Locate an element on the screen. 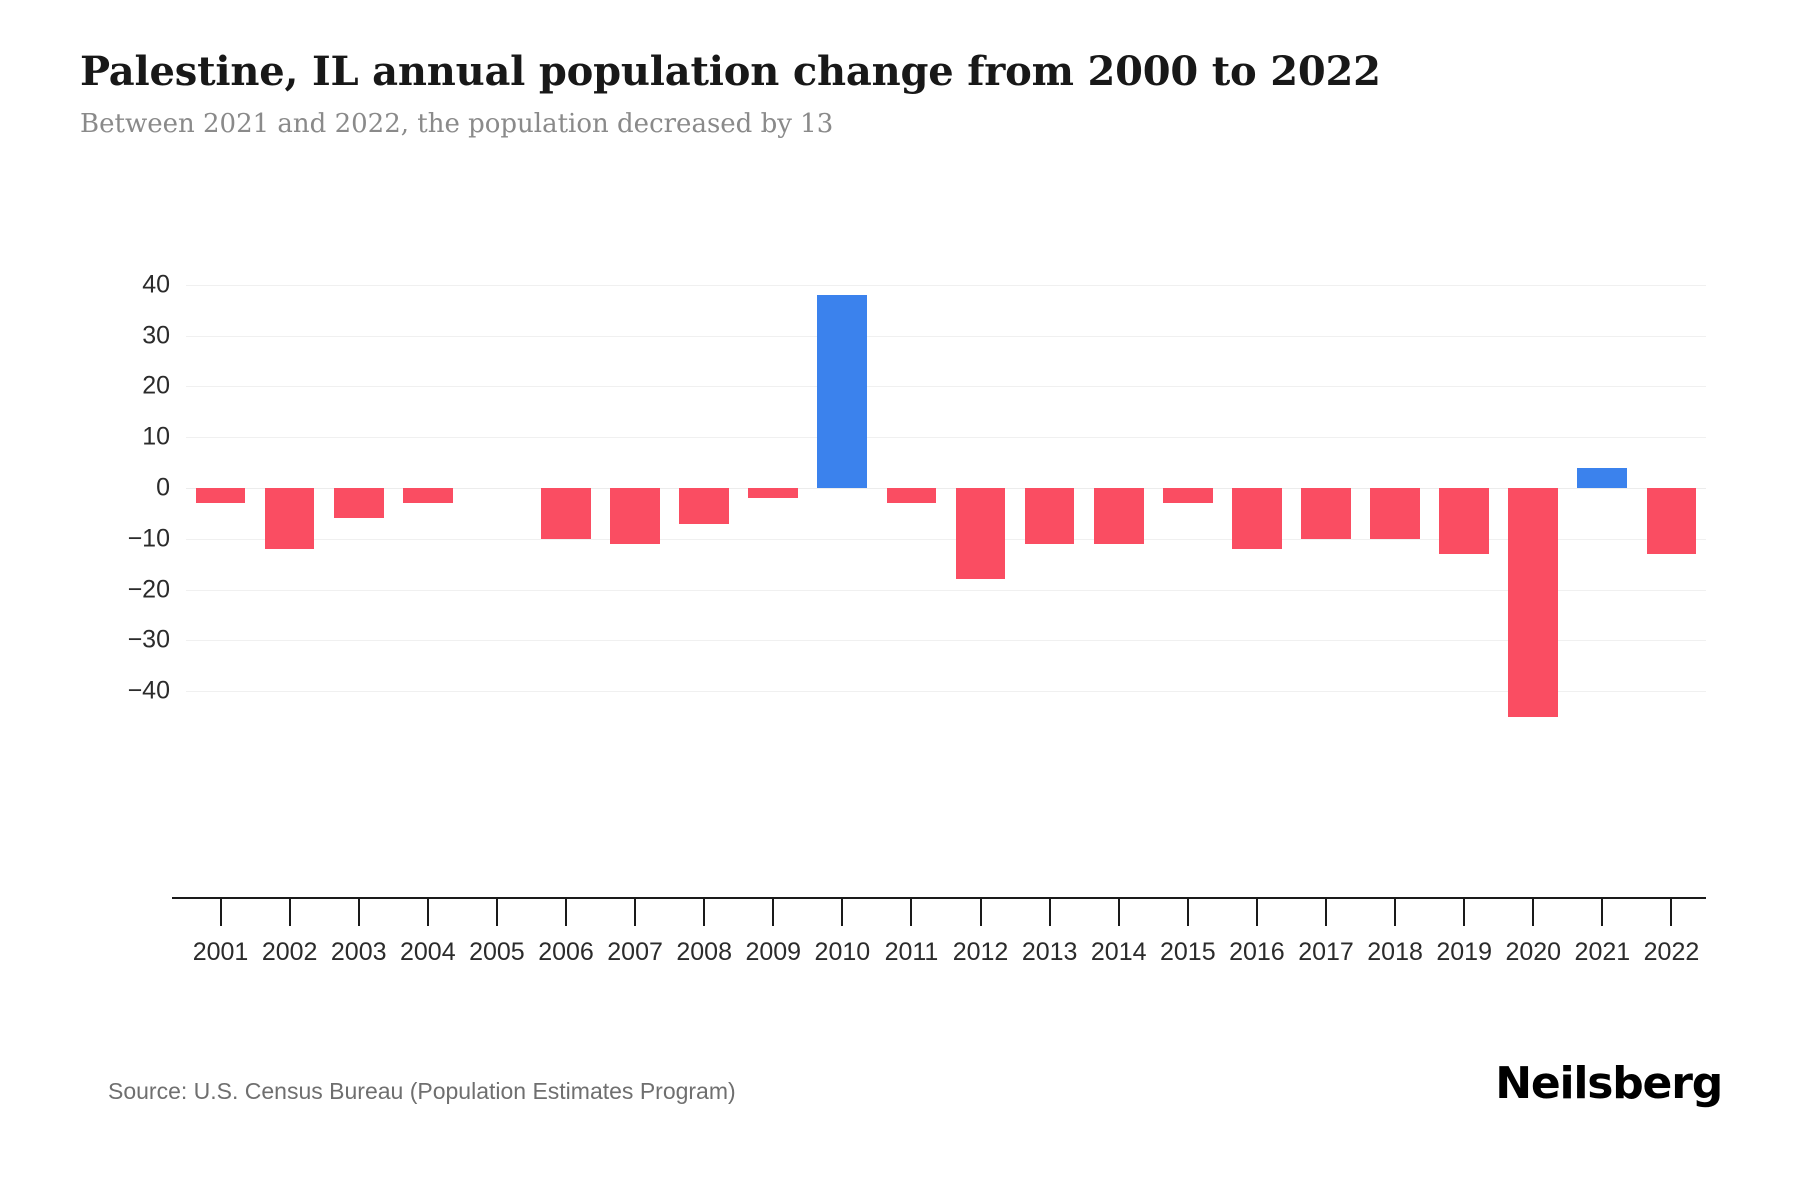 The height and width of the screenshot is (1200, 1800). bar-2012 is located at coordinates (980, 534).